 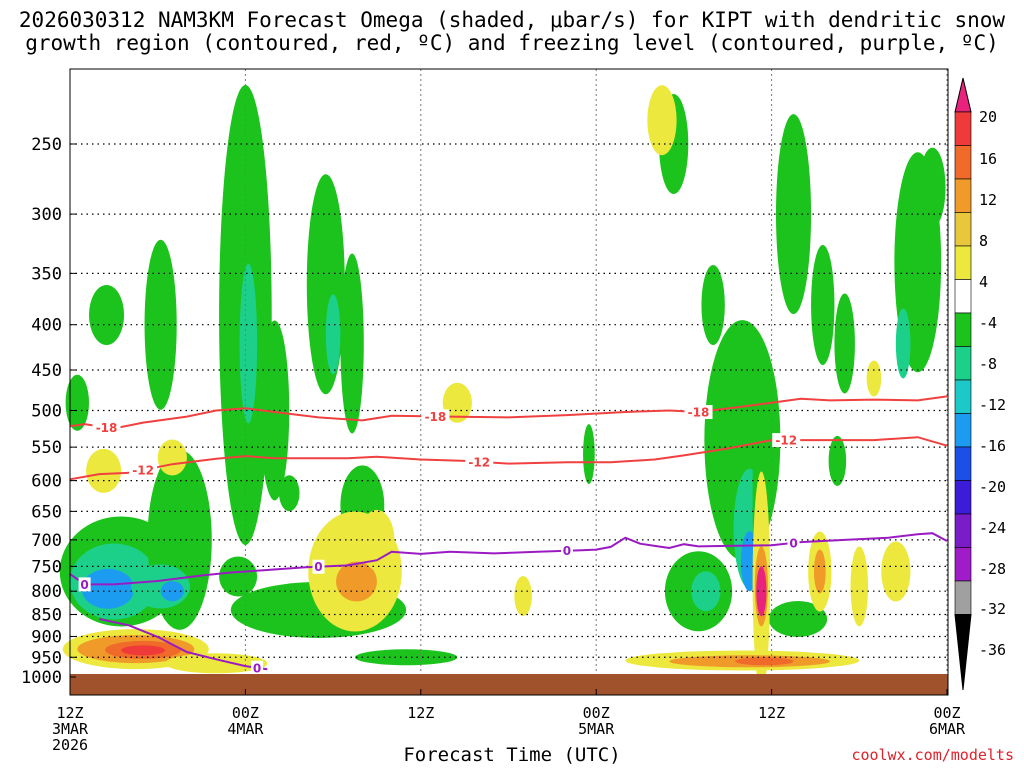 I want to click on y-tick-label: 450, so click(x=46, y=371).